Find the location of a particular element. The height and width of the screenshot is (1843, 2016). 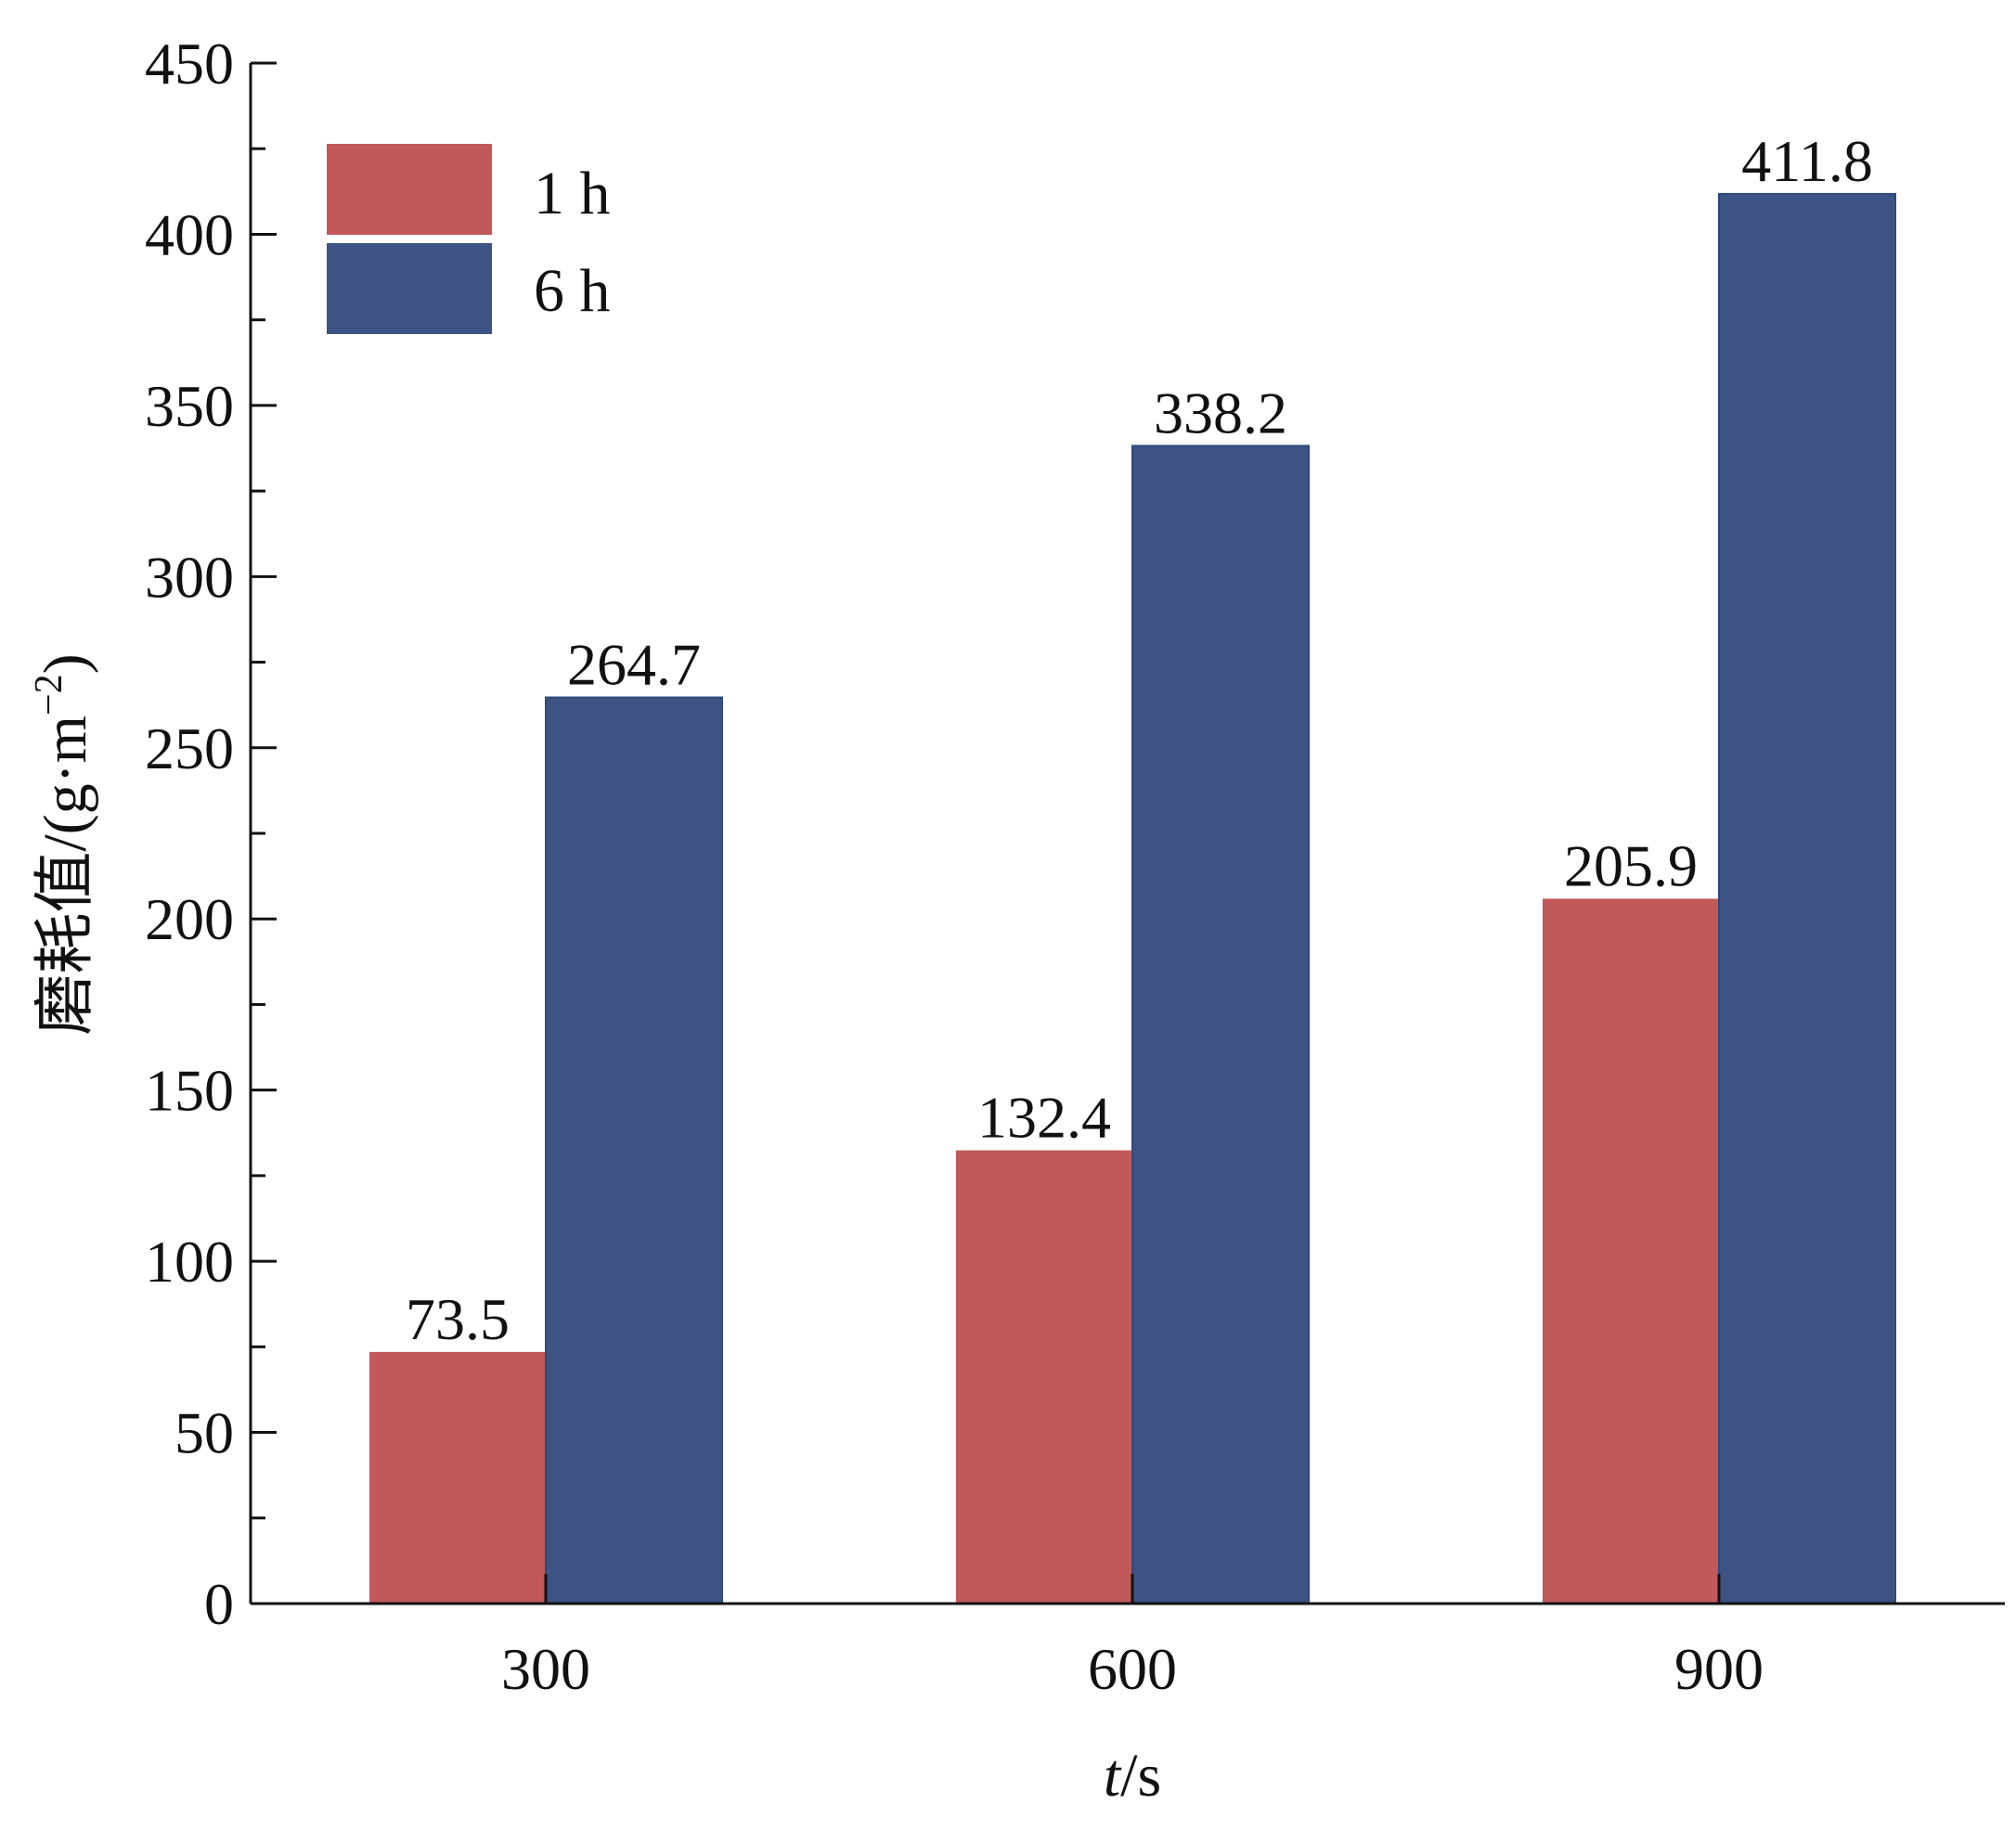

data-label-1h-600: 132.4 is located at coordinates (1044, 1118).